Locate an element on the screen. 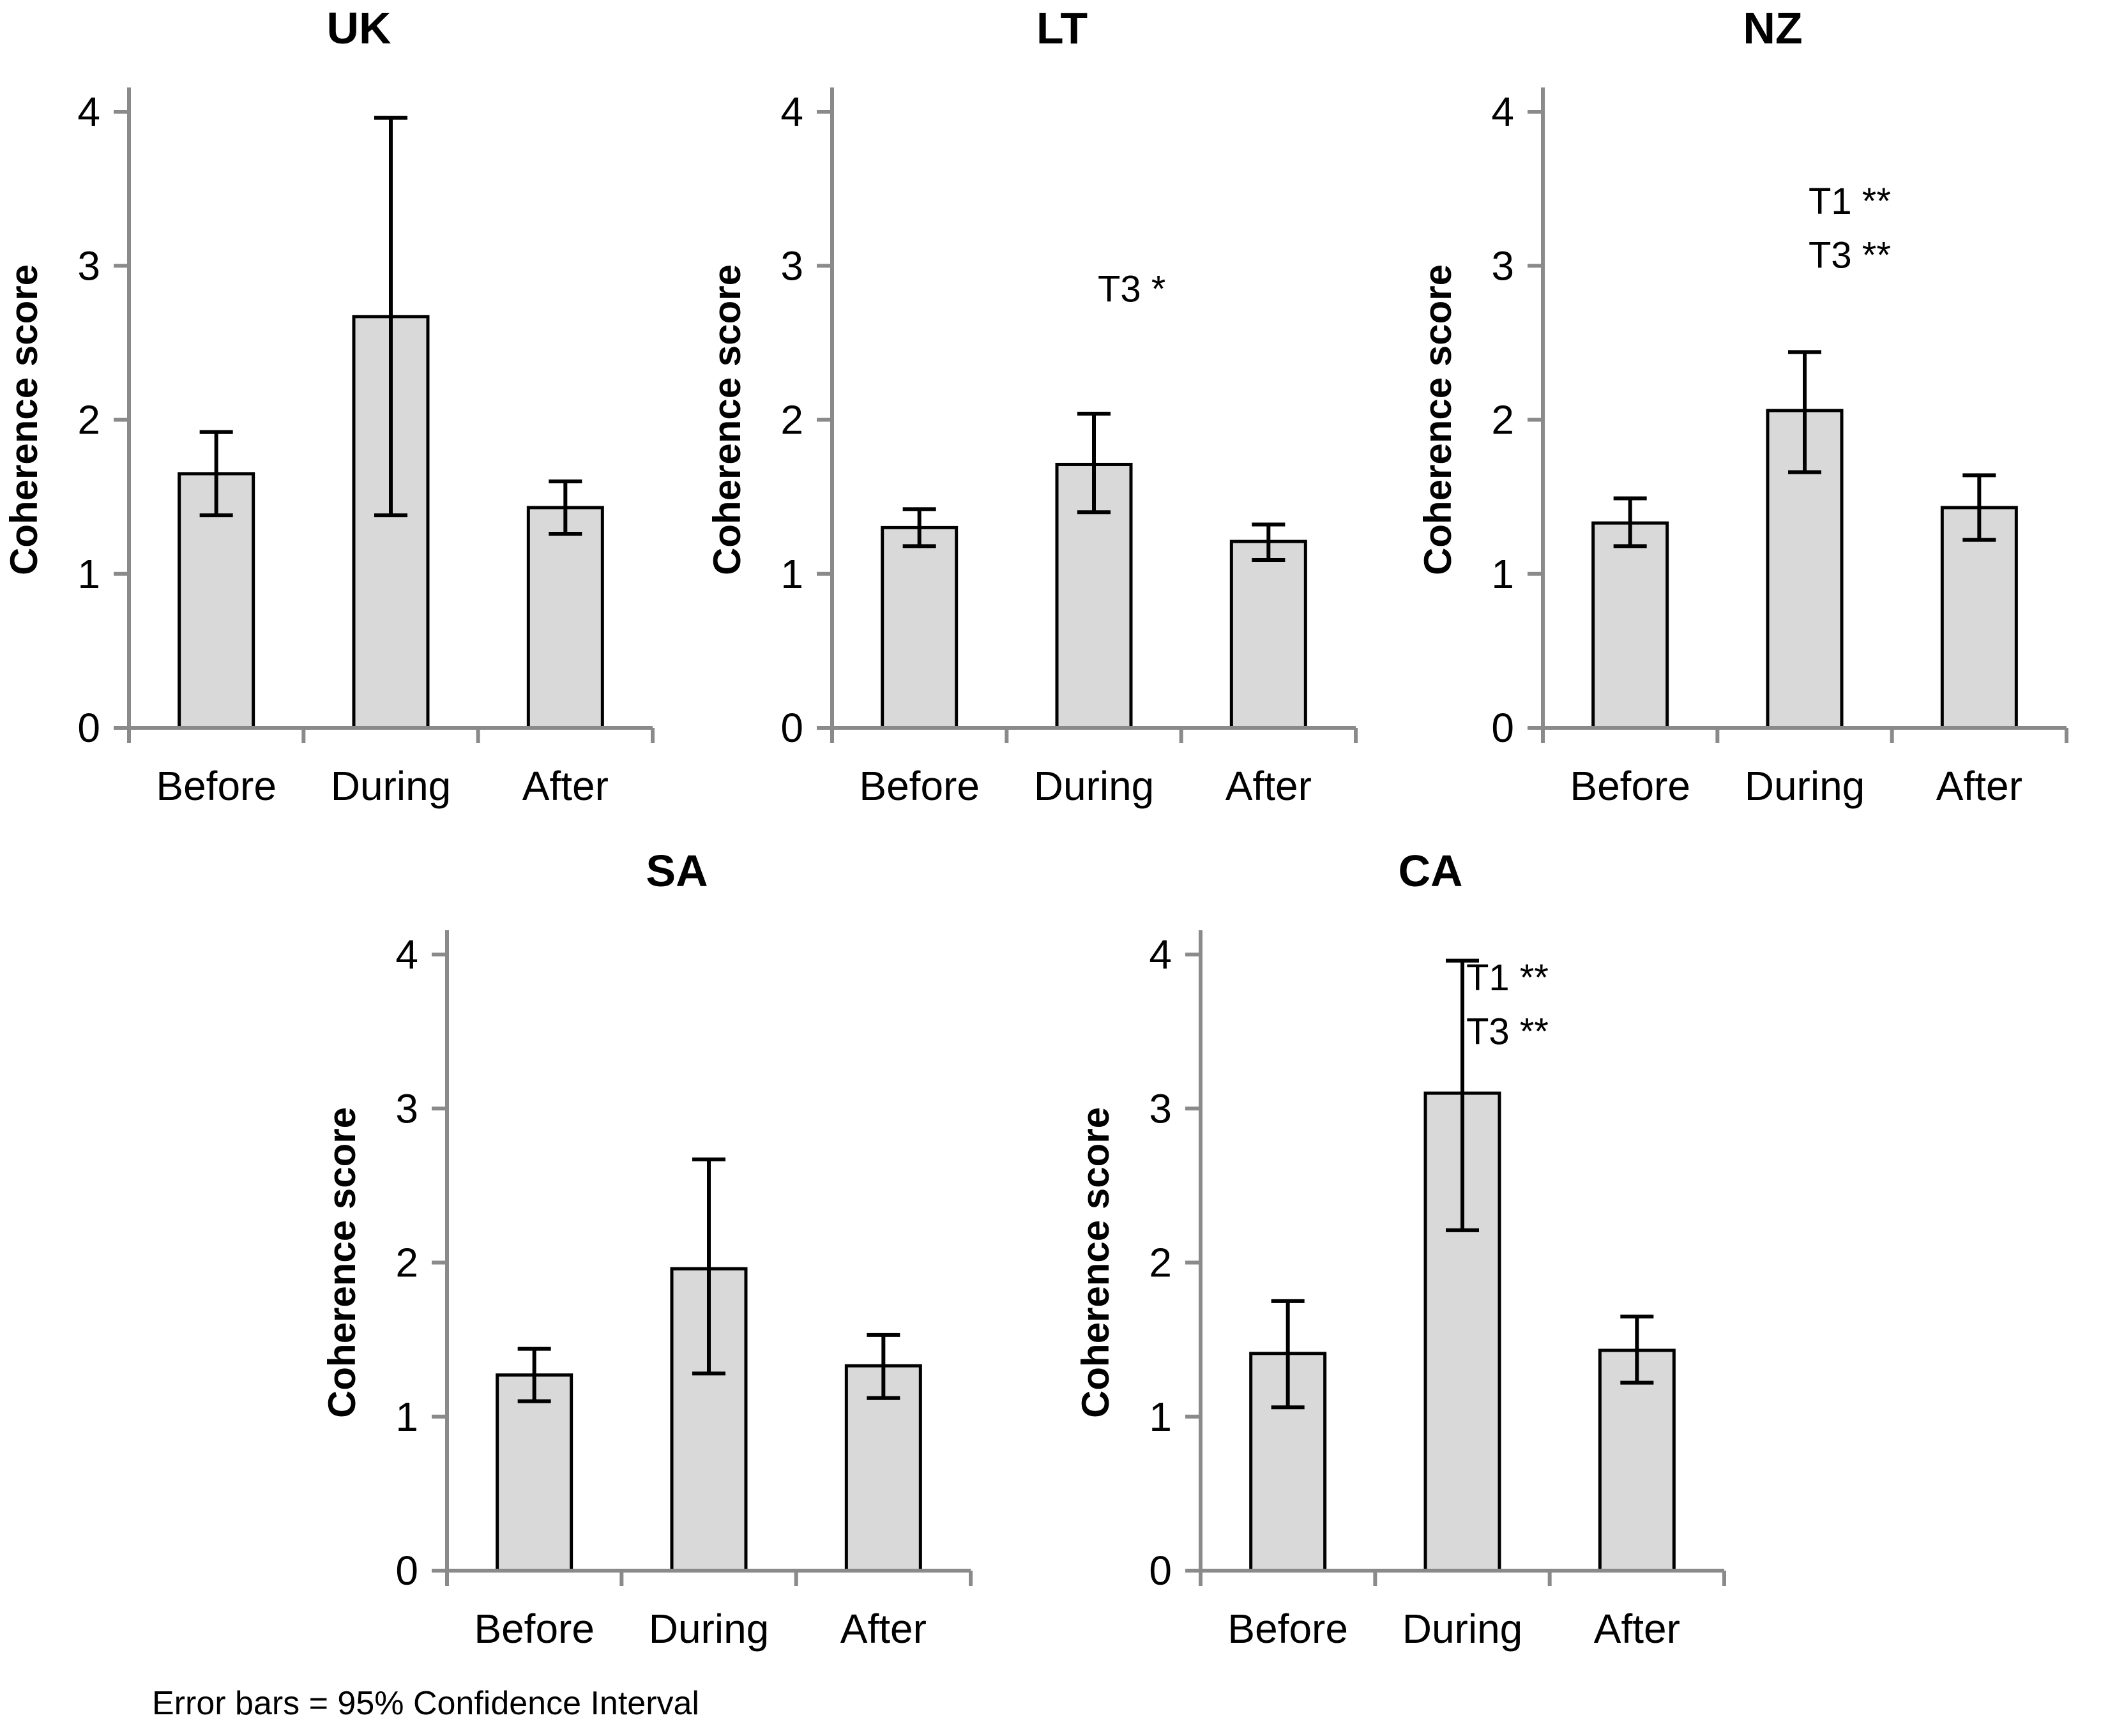  chart-UK: UK 0 1 2 3 4 Coherence score Before During After is located at coordinates (329, 406).